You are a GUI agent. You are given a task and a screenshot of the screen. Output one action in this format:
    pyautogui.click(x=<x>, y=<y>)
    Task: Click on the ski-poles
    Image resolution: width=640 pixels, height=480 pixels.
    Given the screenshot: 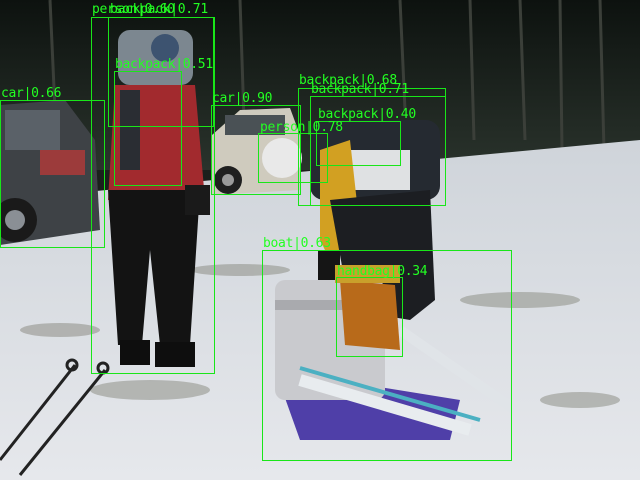 What is the action you would take?
    pyautogui.click(x=55, y=417)
    